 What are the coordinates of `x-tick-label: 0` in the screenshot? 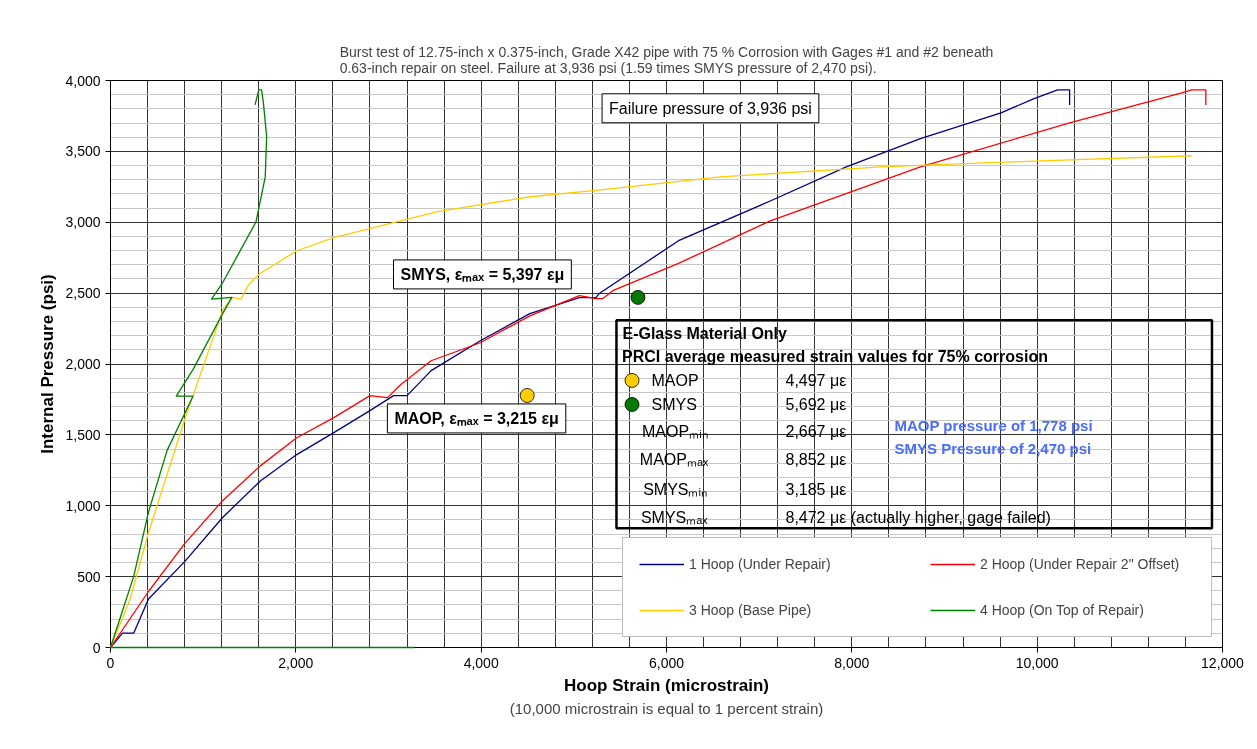 It's located at (110, 662).